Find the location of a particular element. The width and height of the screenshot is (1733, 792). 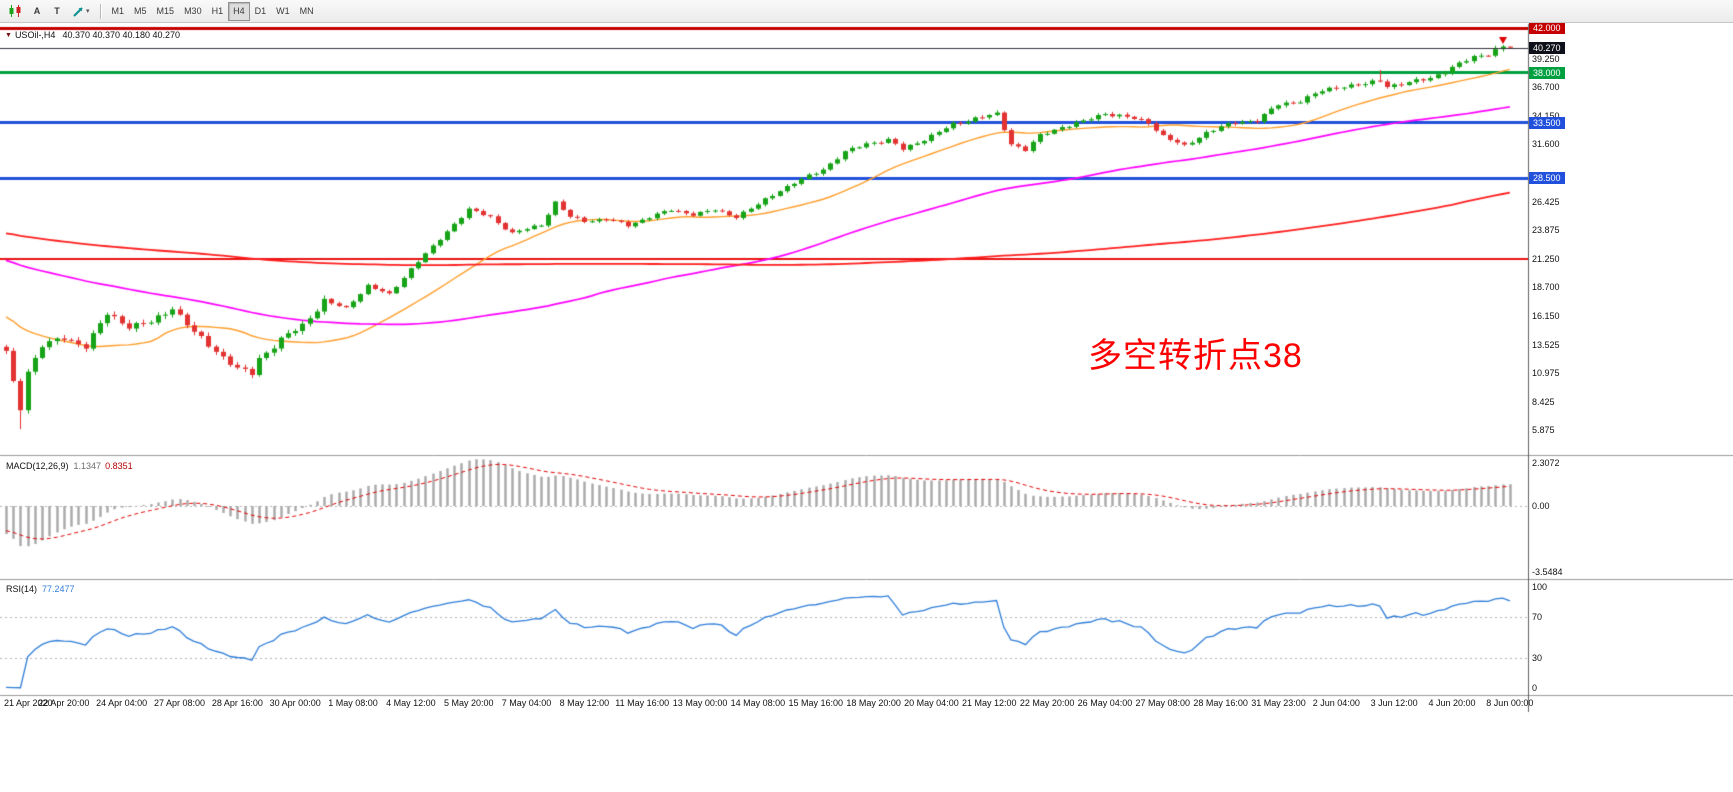

rsi-value: 77.2477 is located at coordinates (58, 589).